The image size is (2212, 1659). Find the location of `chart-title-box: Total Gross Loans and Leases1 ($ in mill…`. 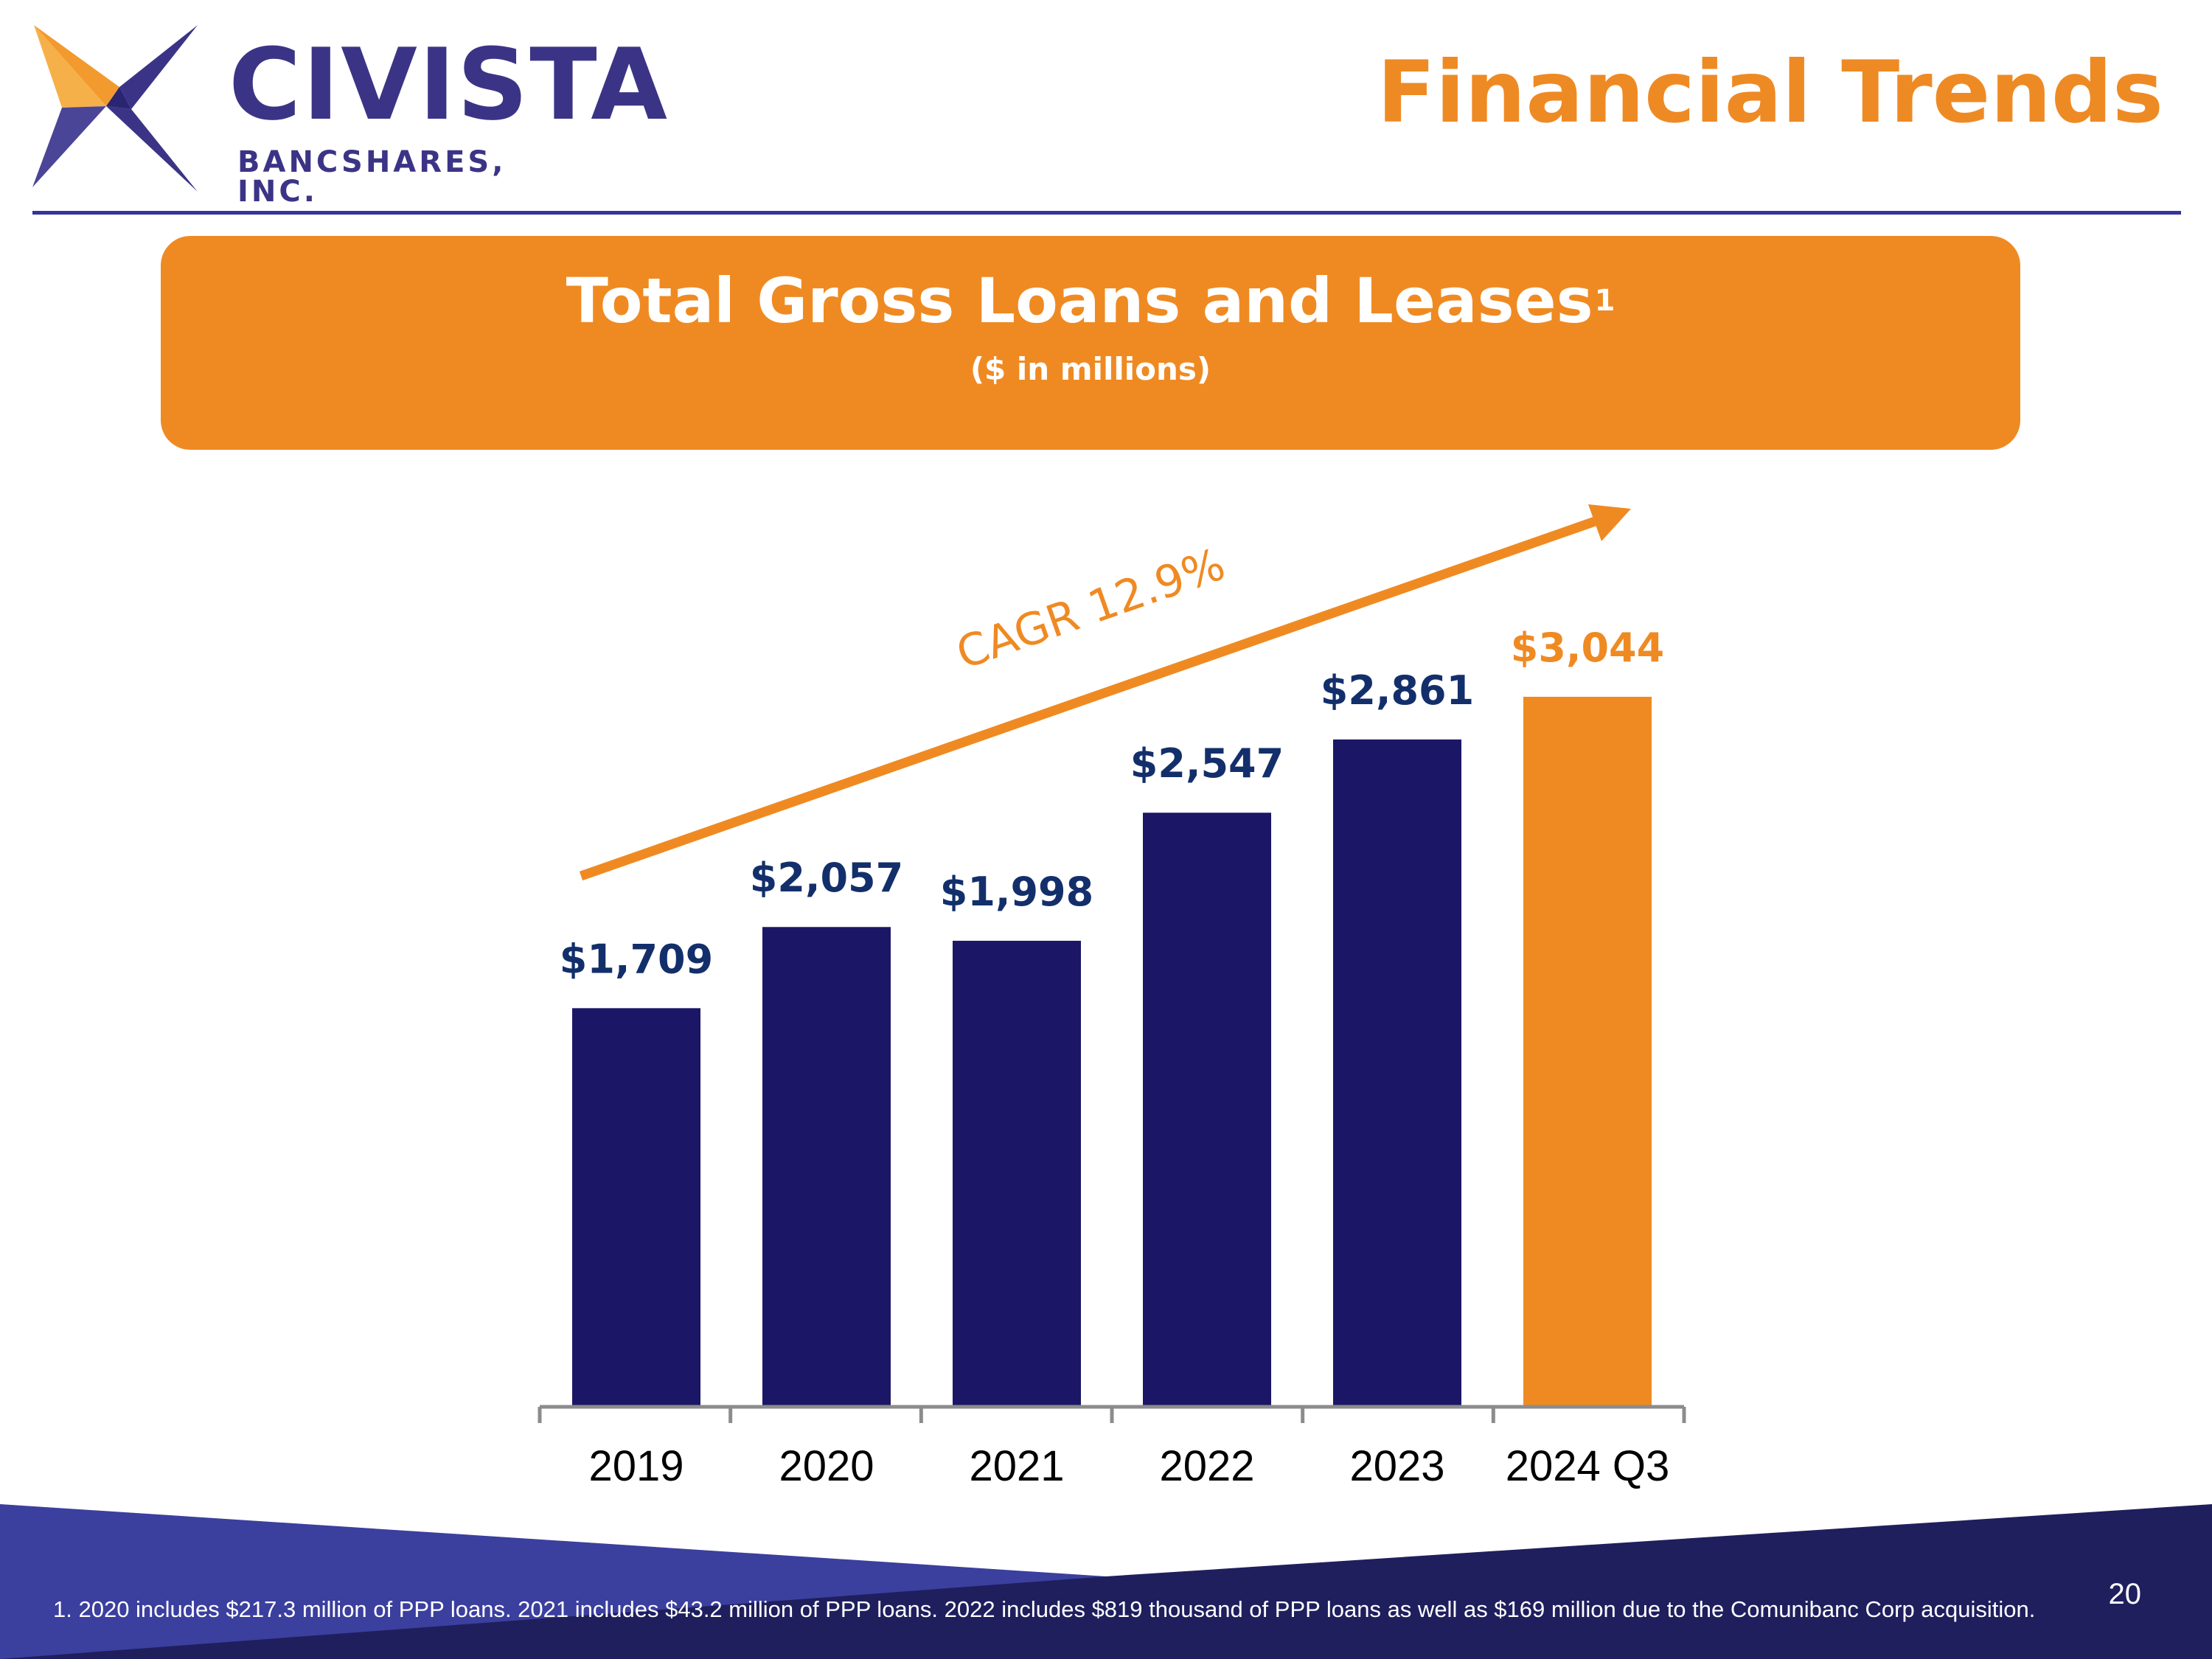

chart-title-box: Total Gross Loans and Leases1 ($ in mill… is located at coordinates (1090, 343).